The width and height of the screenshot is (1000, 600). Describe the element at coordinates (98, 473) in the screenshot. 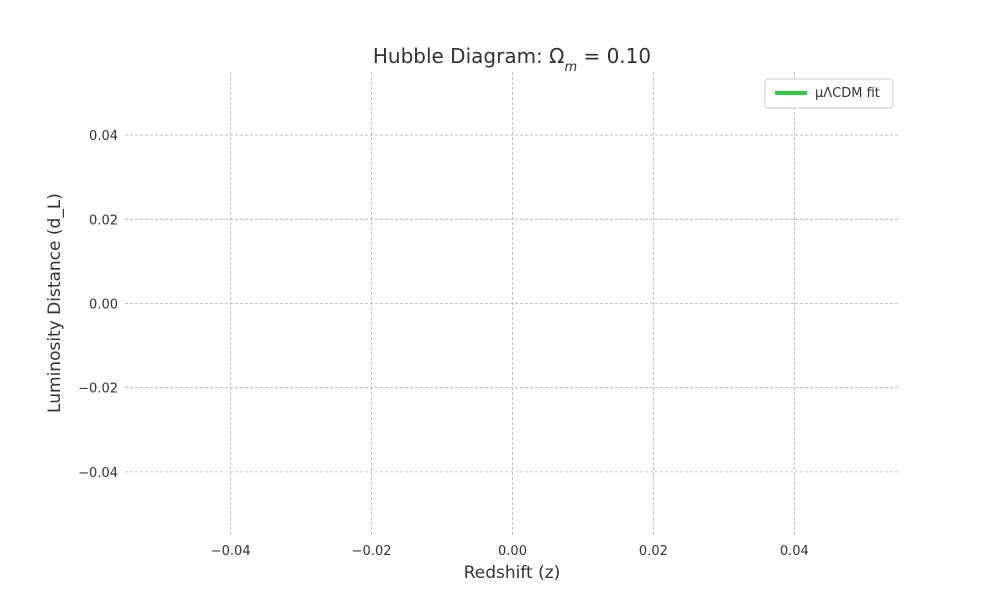

I see `y-tick-label: −0.04` at that location.